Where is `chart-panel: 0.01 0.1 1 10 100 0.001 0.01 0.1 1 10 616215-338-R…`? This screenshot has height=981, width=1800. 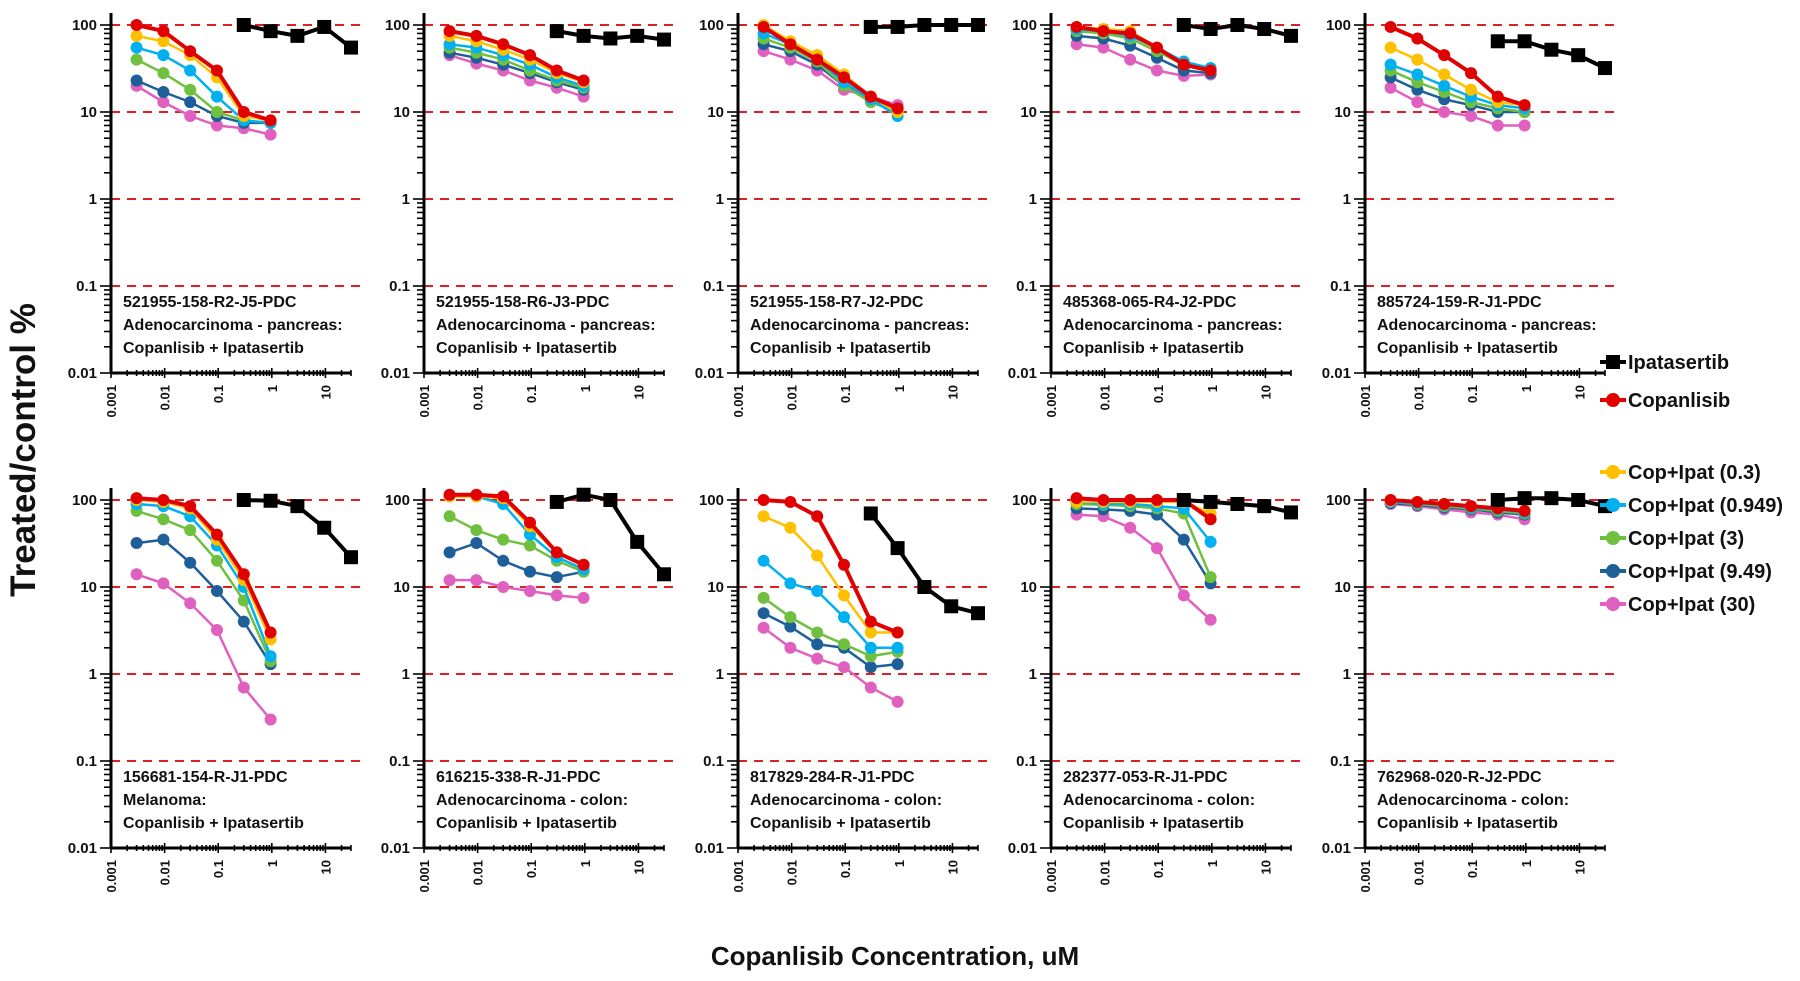
chart-panel: 0.01 0.1 1 10 100 0.001 0.01 0.1 1 10 616215-338-R… is located at coordinates (529, 690).